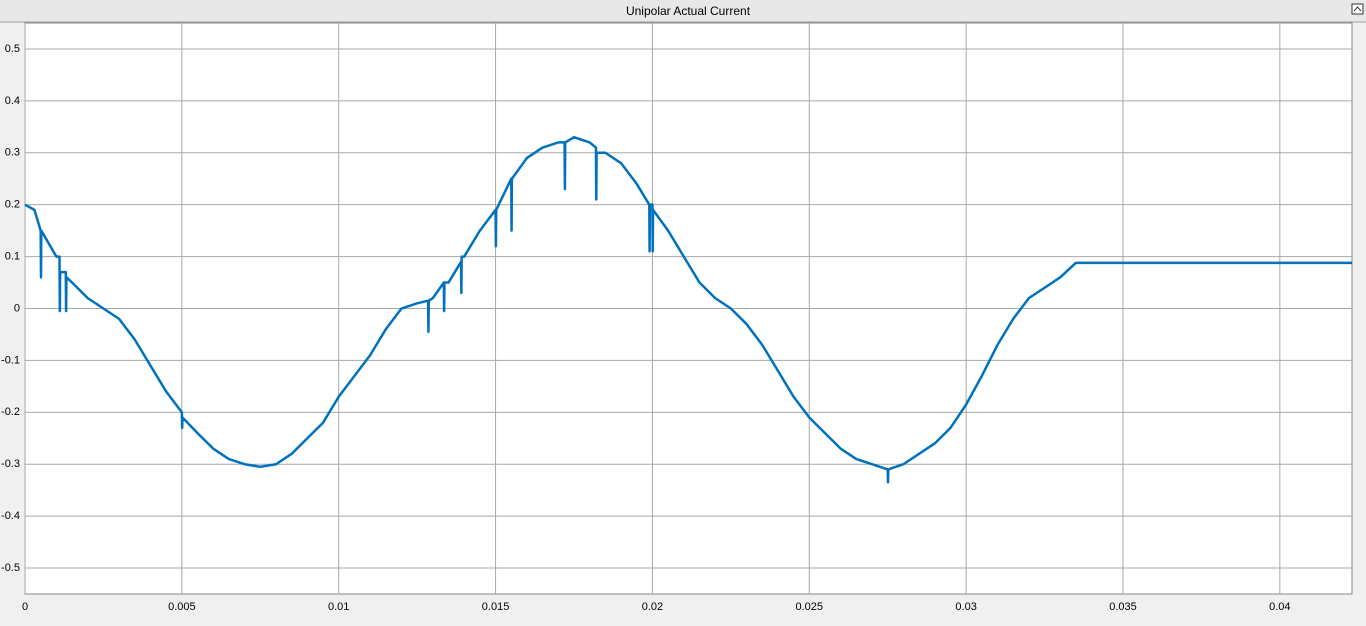 Image resolution: width=1366 pixels, height=626 pixels. What do you see at coordinates (12, 153) in the screenshot?
I see `y-tick-label: 0.3` at bounding box center [12, 153].